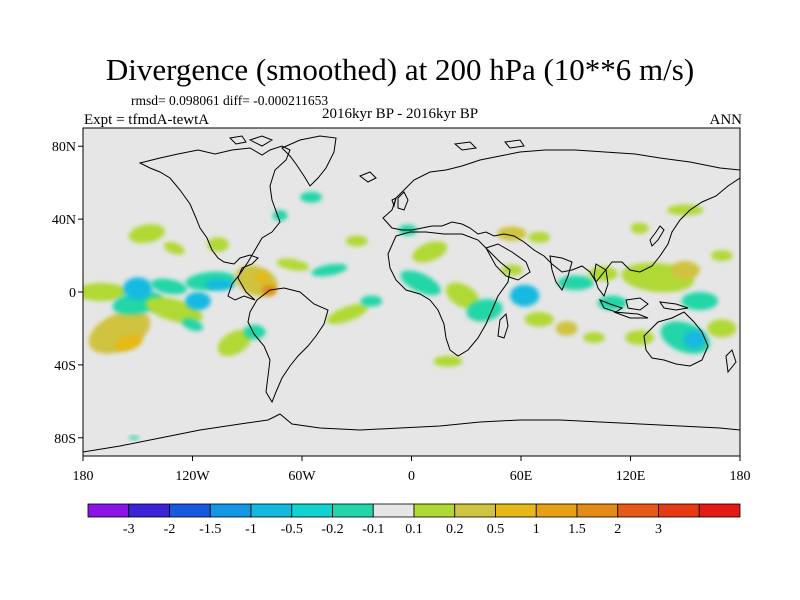 Image resolution: width=800 pixels, height=600 pixels. I want to click on season-label: ANN, so click(726, 120).